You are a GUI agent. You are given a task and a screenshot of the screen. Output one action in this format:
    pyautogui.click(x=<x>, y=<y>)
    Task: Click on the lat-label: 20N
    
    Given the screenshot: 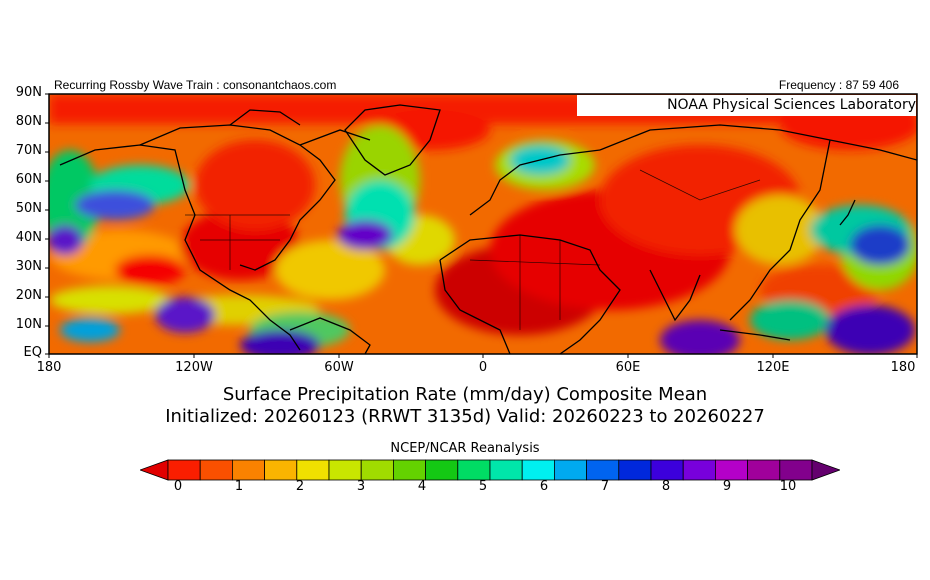 What is the action you would take?
    pyautogui.click(x=28, y=295)
    